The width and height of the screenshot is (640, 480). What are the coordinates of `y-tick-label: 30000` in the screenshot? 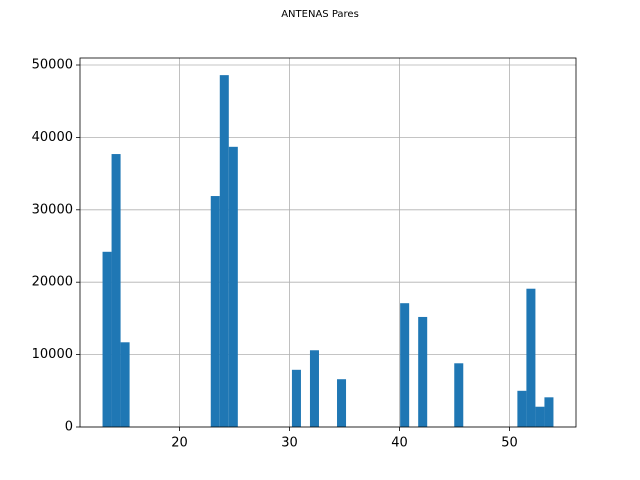 It's located at (52, 209).